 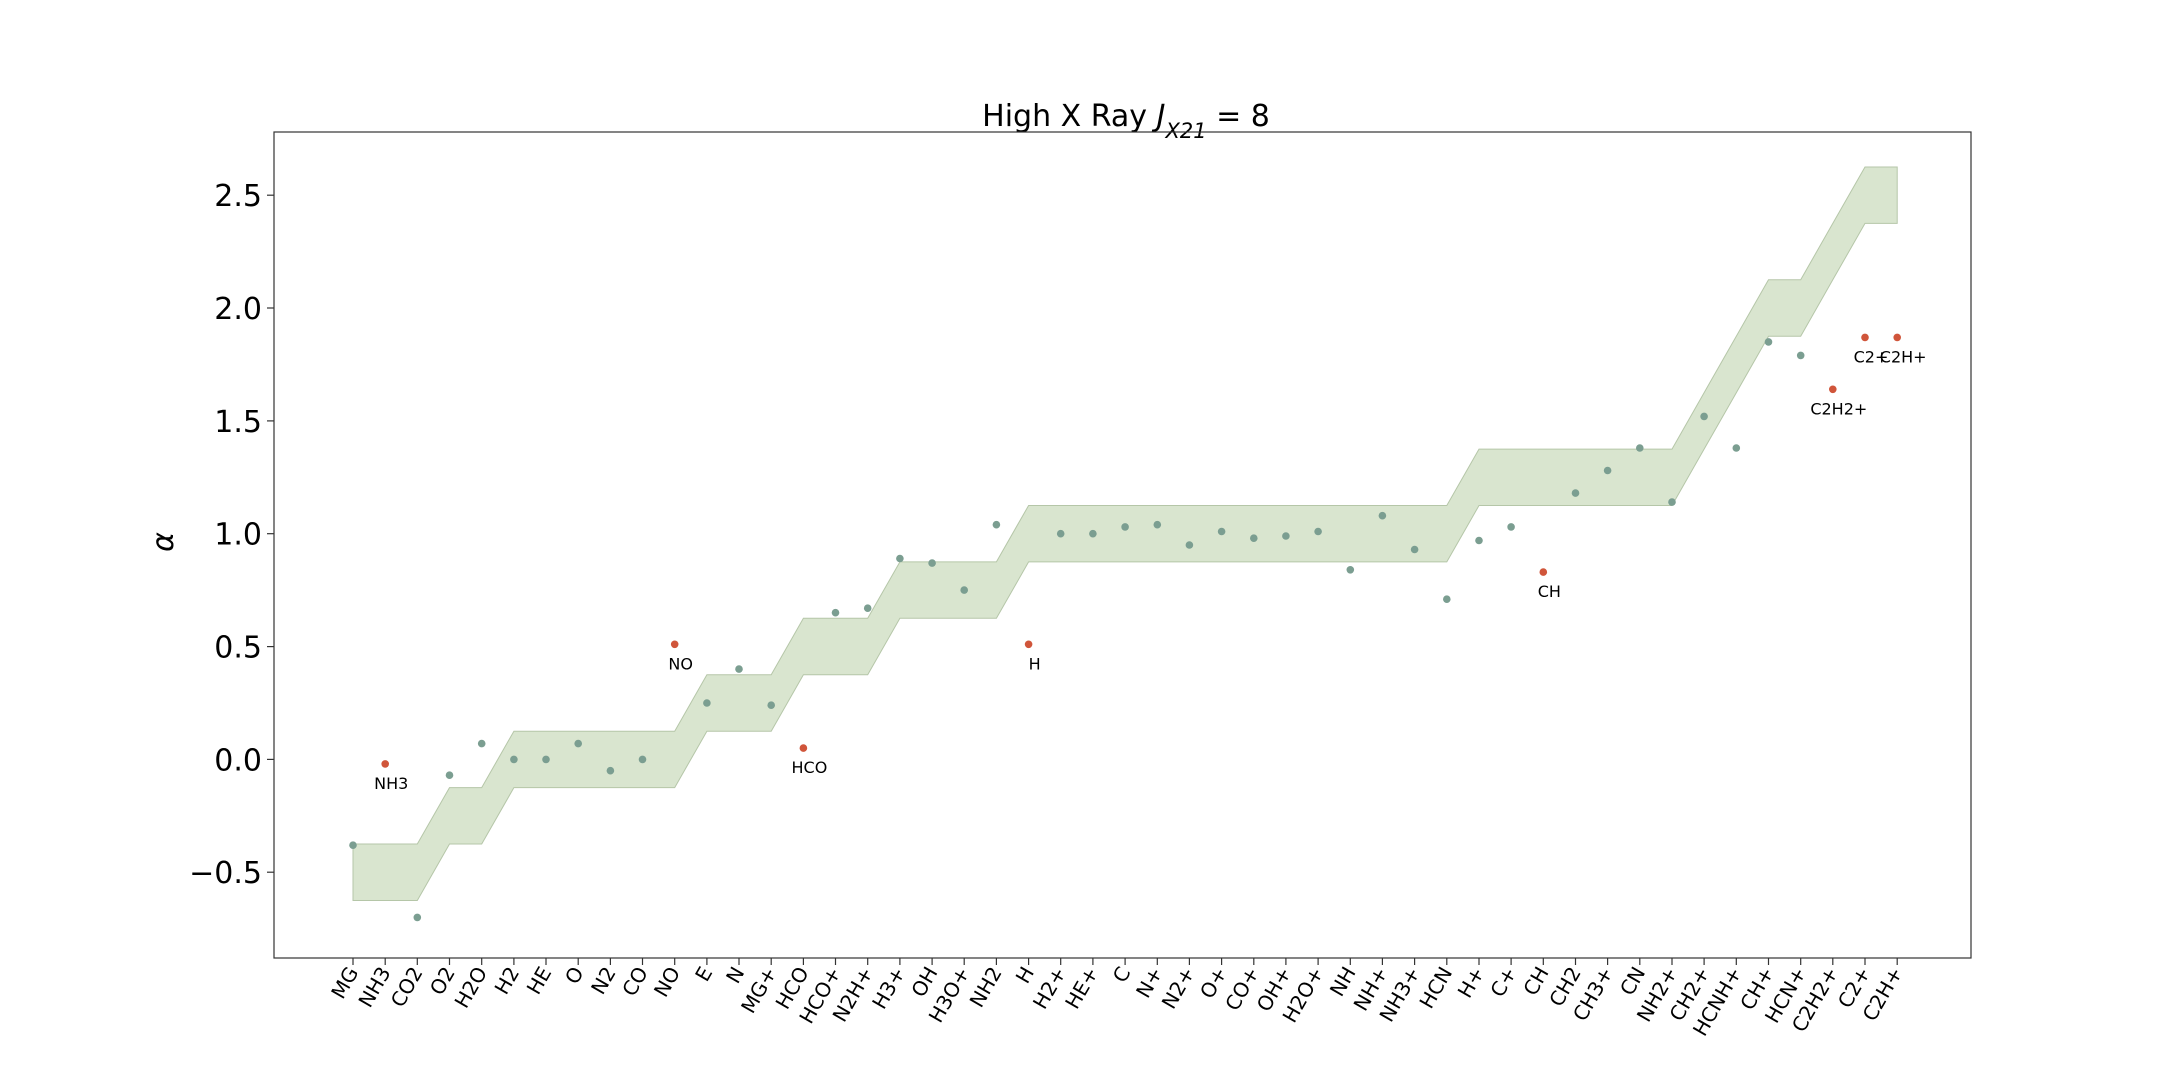 I want to click on data-point-h3o-plus, so click(x=964, y=590).